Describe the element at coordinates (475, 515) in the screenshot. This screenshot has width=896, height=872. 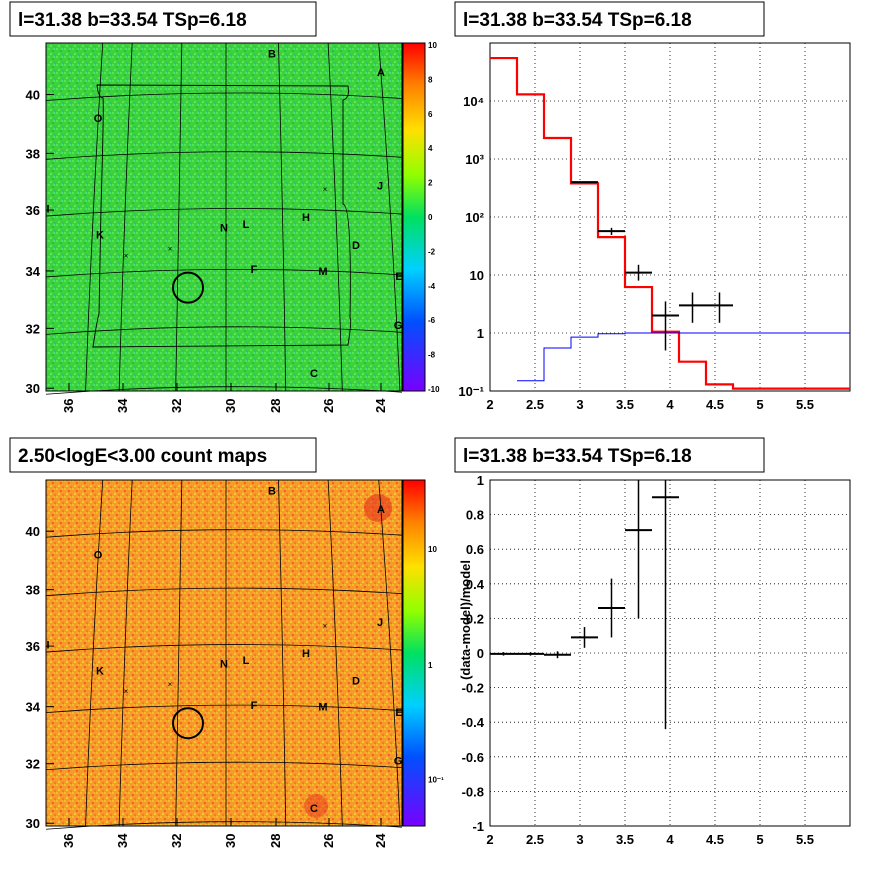
I see `y-tick-label: 0.8` at that location.